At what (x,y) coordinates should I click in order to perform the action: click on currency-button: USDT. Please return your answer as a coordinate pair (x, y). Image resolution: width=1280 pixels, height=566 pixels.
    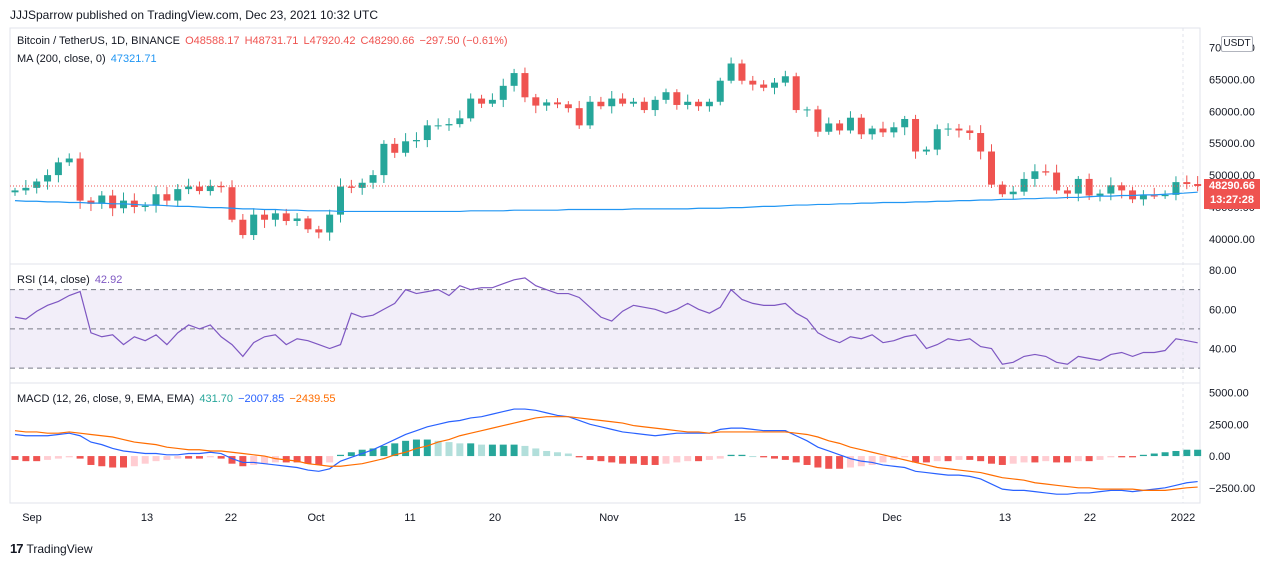
    Looking at the image, I should click on (1237, 44).